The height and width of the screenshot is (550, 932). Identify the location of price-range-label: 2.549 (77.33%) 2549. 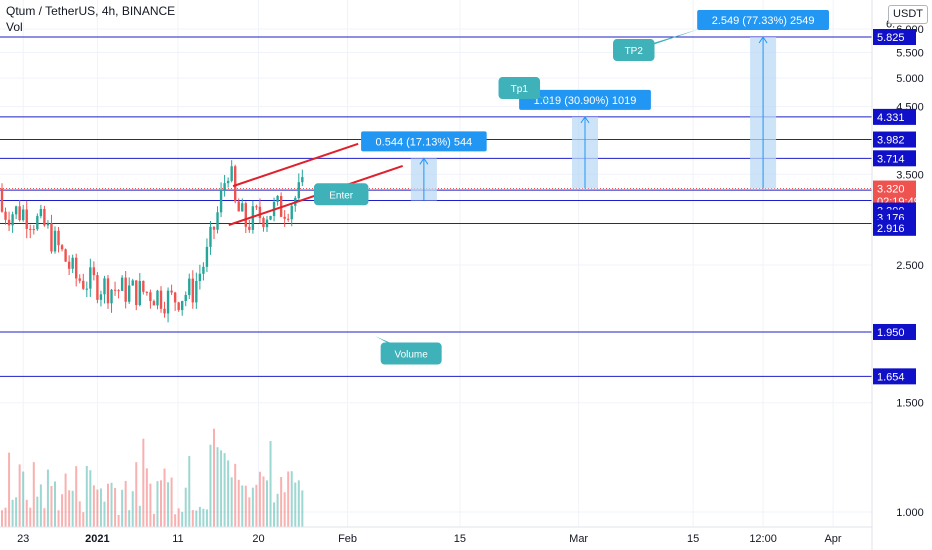
(763, 21).